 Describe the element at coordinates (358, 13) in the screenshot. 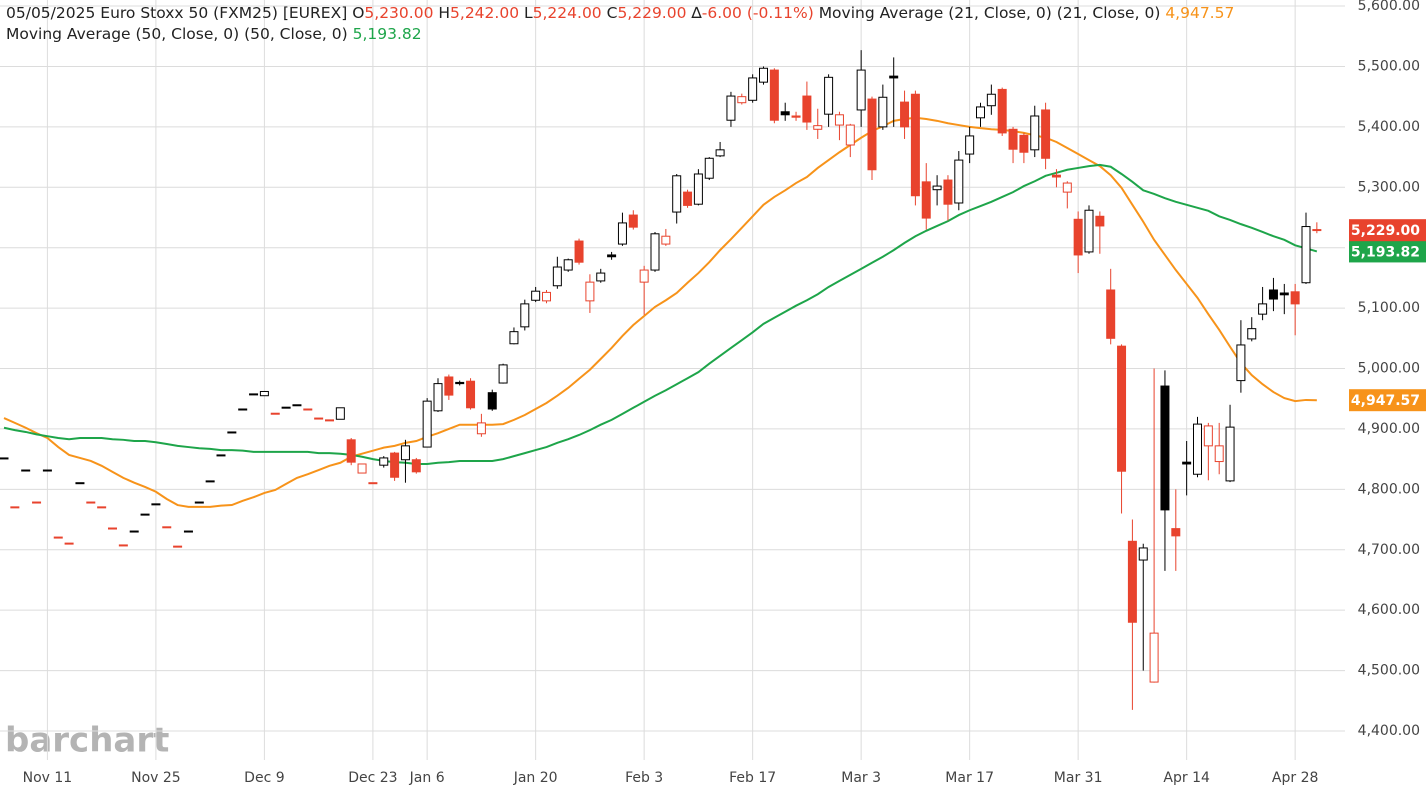

I see `open-label: O` at that location.